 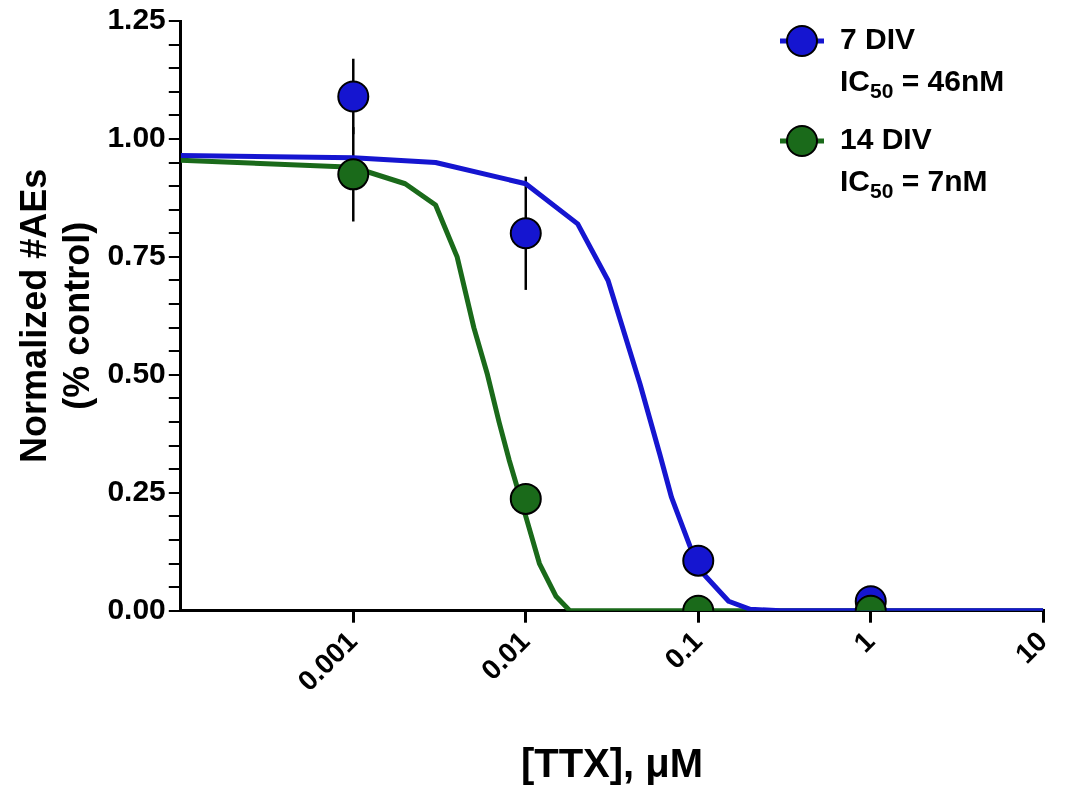 What do you see at coordinates (136, 137) in the screenshot?
I see `y-tick-label: 1.00` at bounding box center [136, 137].